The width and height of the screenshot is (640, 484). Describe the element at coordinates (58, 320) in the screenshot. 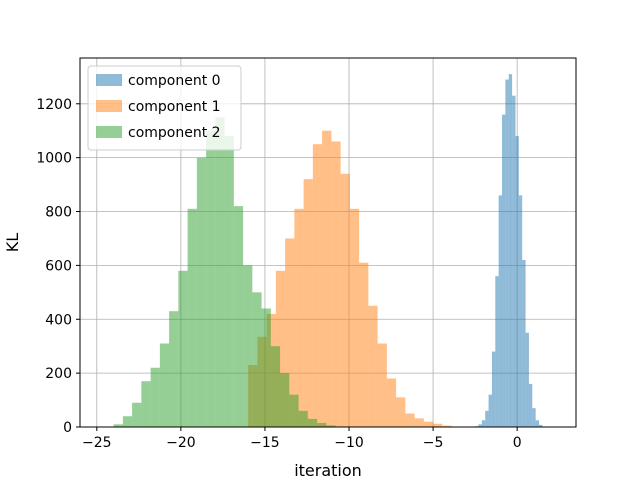

I see `y-tick-label: 400` at that location.